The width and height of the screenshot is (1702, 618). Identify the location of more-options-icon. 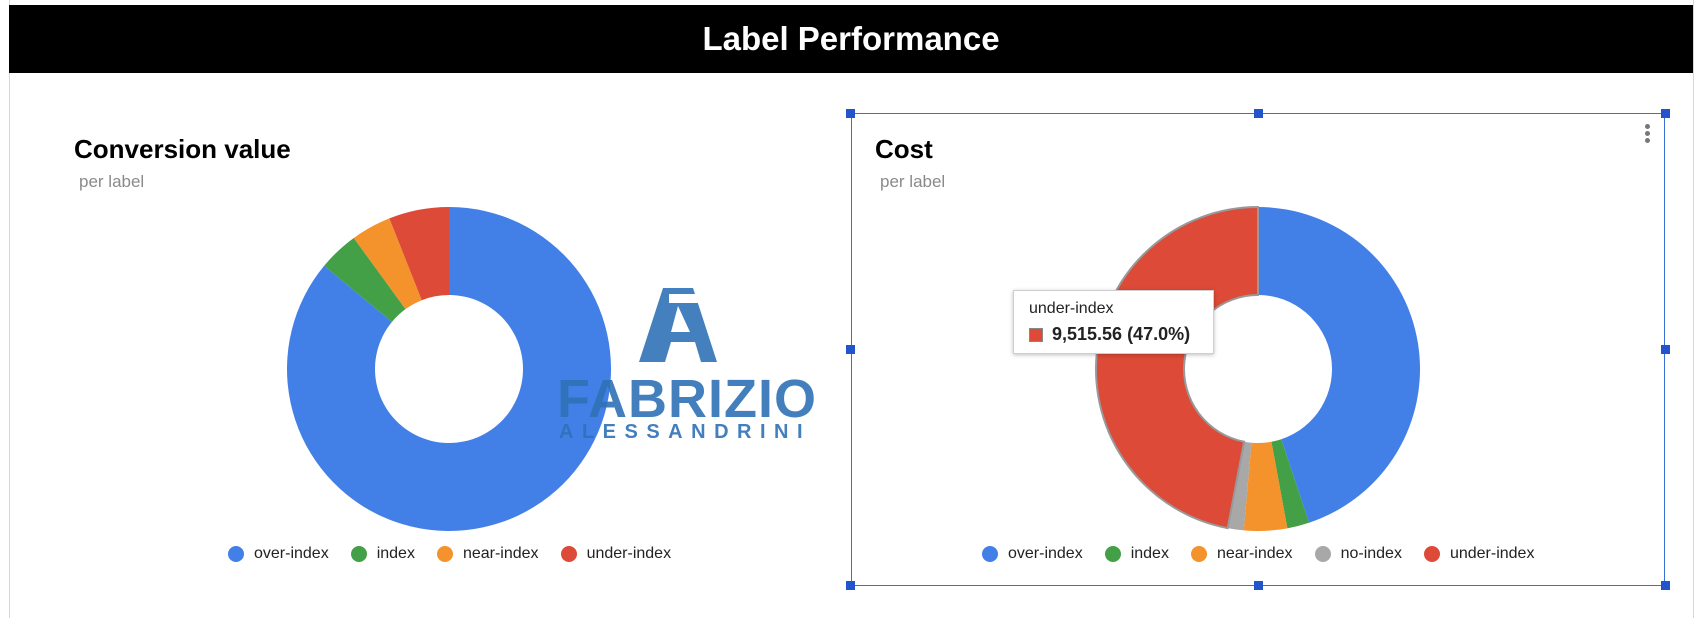
(1647, 136).